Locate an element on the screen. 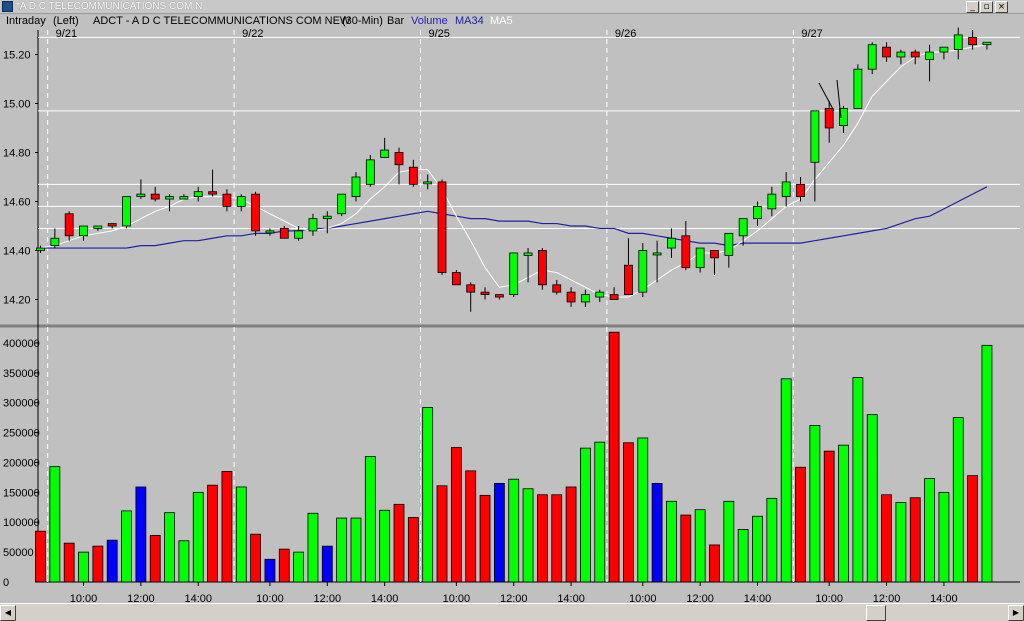 Image resolution: width=1024 pixels, height=621 pixels. horizontal-scrollbar: ◀ ▶ is located at coordinates (512, 612).